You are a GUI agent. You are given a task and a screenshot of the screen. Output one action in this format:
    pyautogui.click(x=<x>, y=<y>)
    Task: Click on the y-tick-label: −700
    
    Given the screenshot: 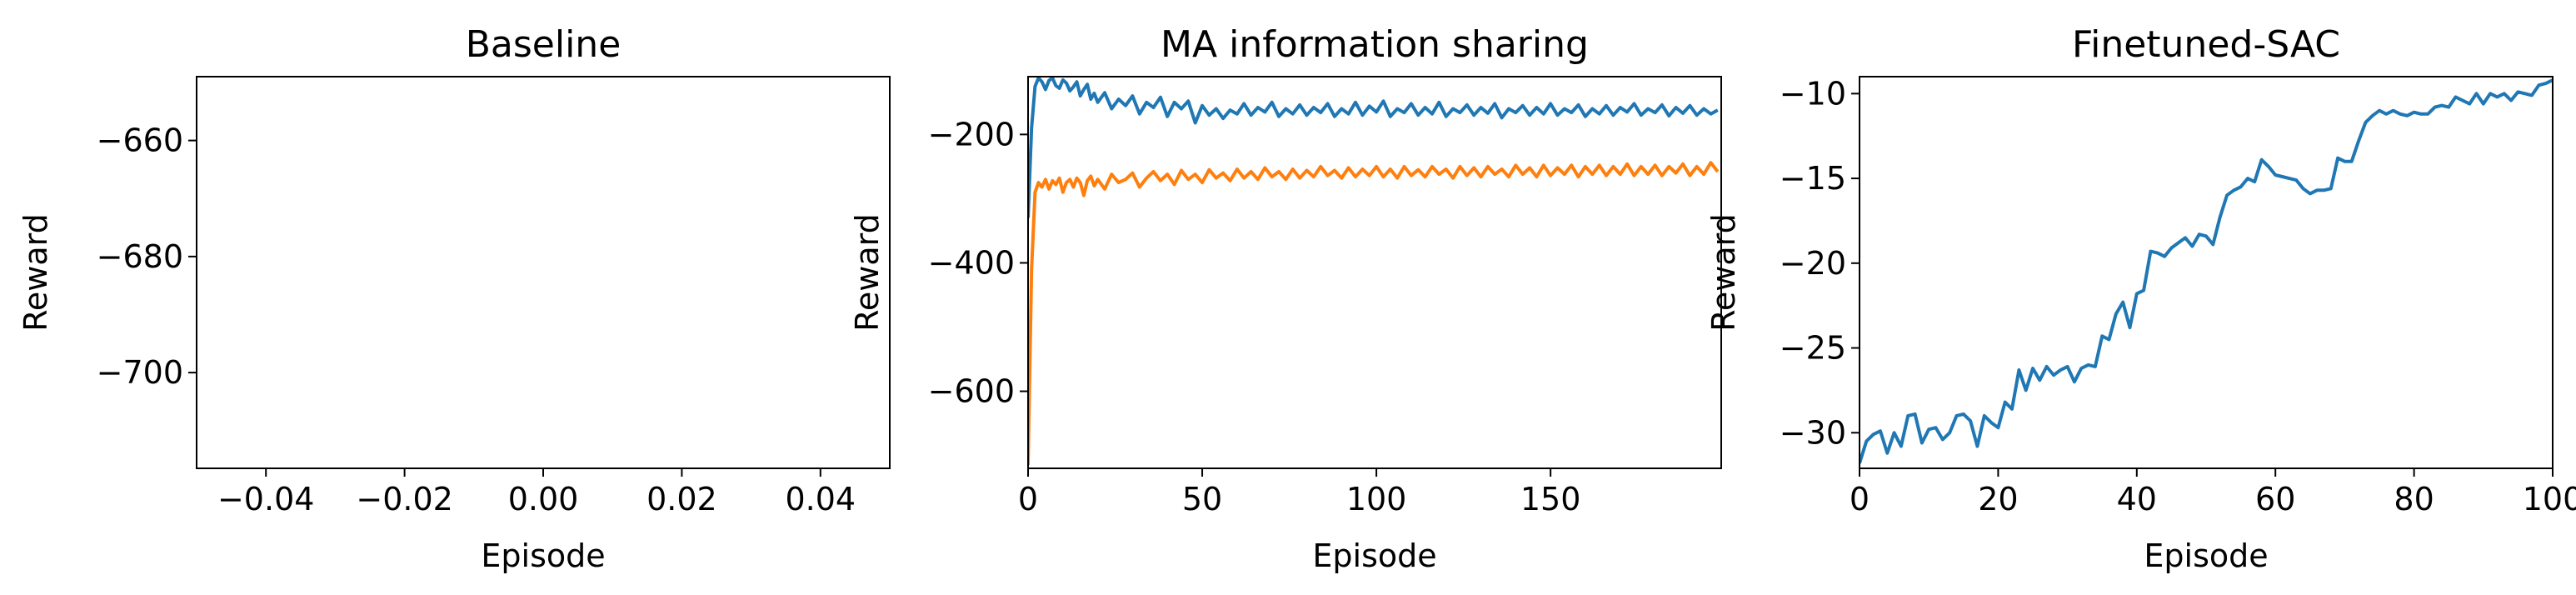 What is the action you would take?
    pyautogui.click(x=140, y=372)
    